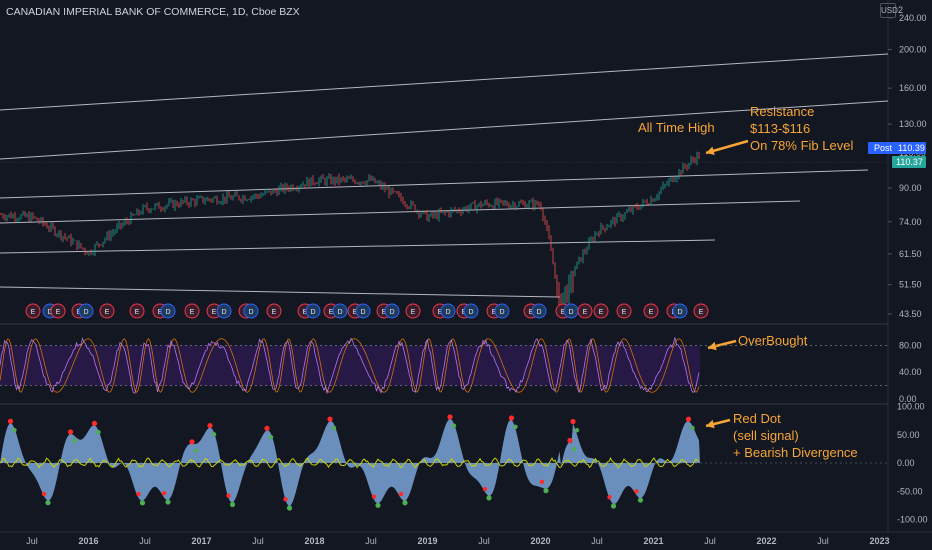 The image size is (932, 550). Describe the element at coordinates (910, 188) in the screenshot. I see `price-tick-label: 90.00` at that location.